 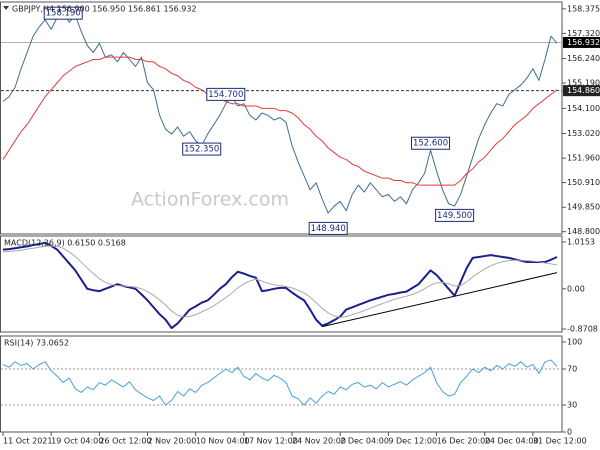 I want to click on y-tick-label: 158.375, so click(x=583, y=8).